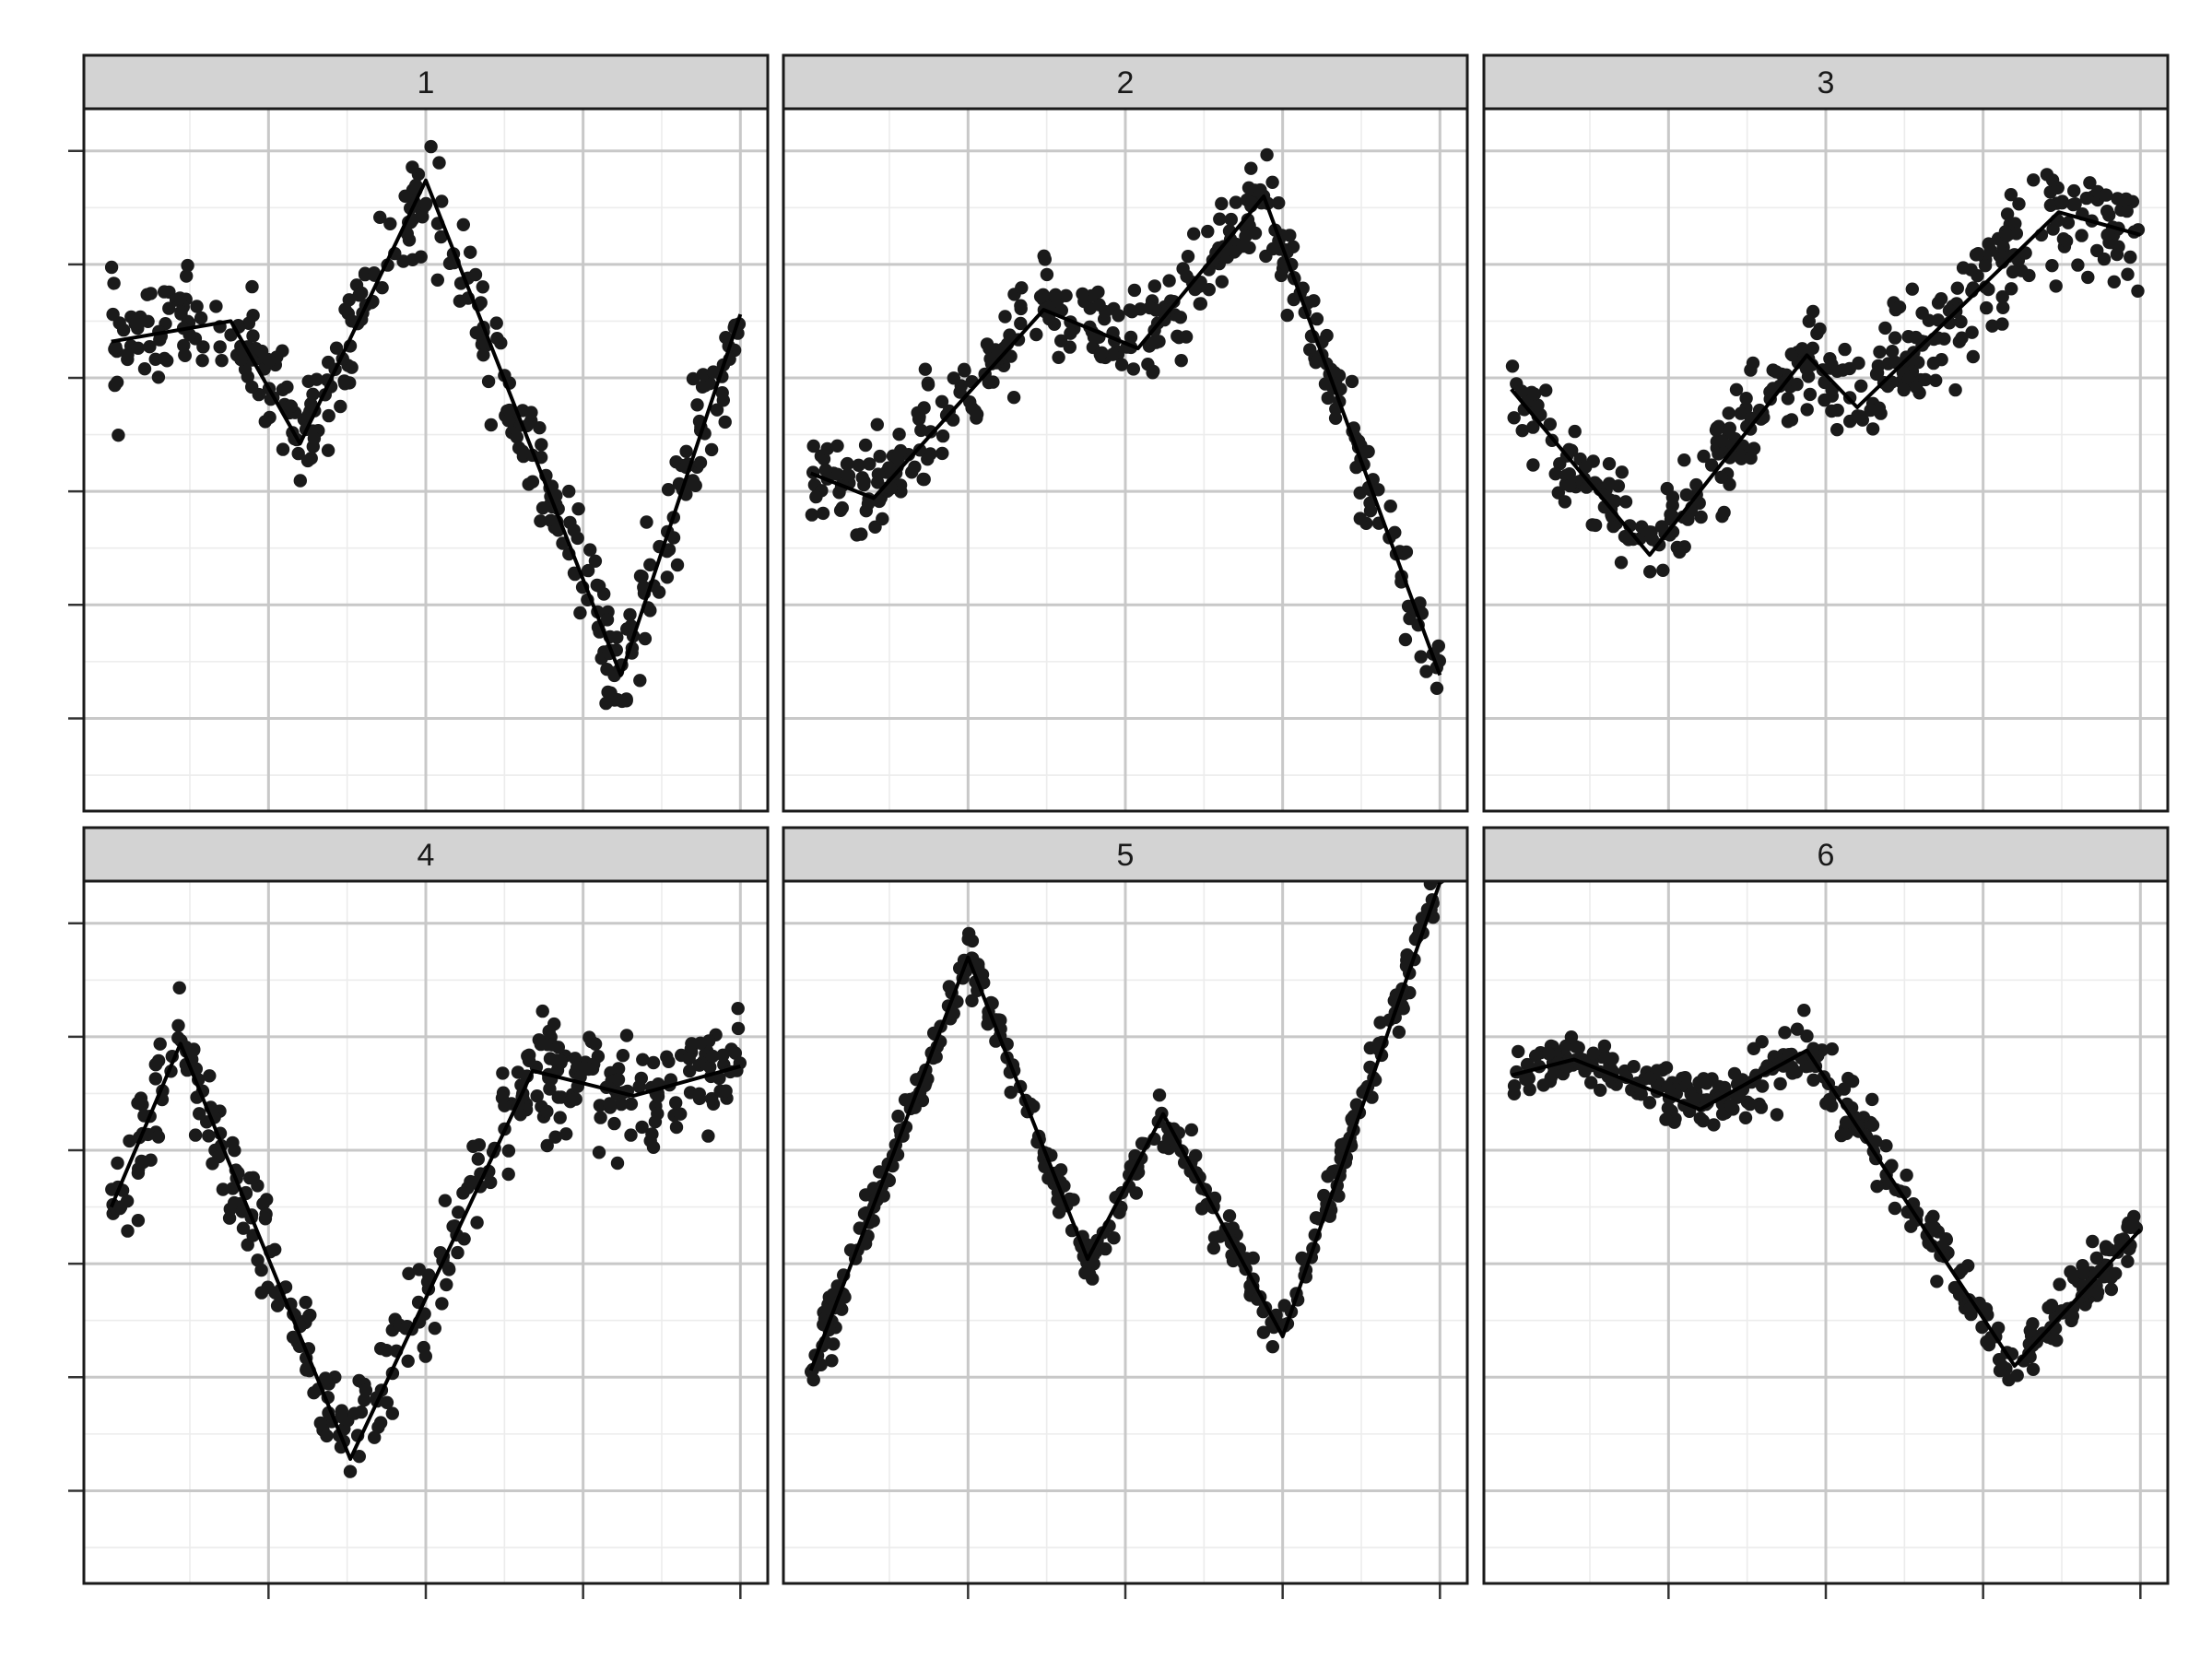  Describe the element at coordinates (419, 1212) in the screenshot. I see `facet-panel-4: 4` at that location.